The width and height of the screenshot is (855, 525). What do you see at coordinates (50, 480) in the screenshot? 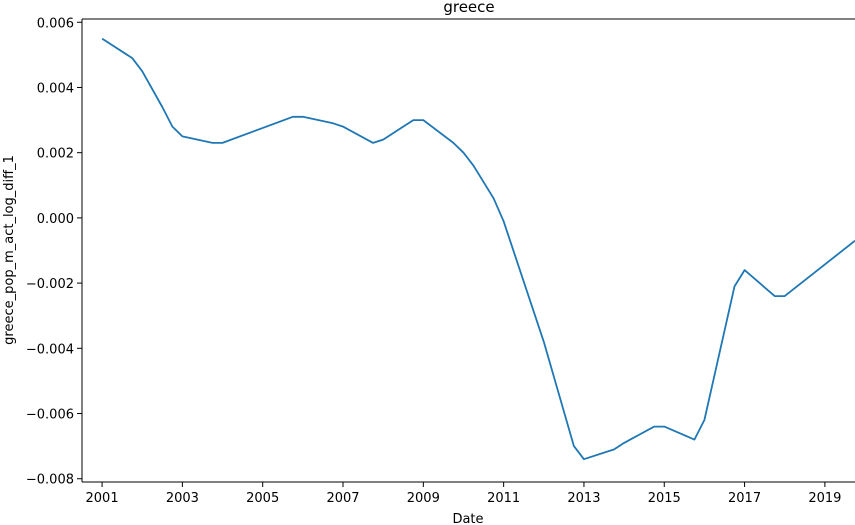
I see `y-tick-label: −0.008` at bounding box center [50, 480].